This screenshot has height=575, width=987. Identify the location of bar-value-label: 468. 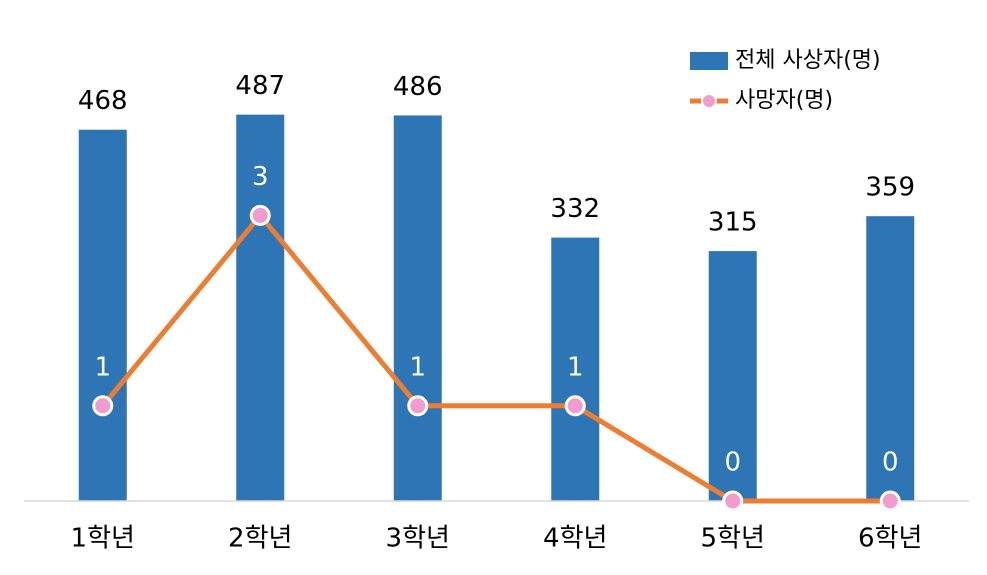
(103, 101).